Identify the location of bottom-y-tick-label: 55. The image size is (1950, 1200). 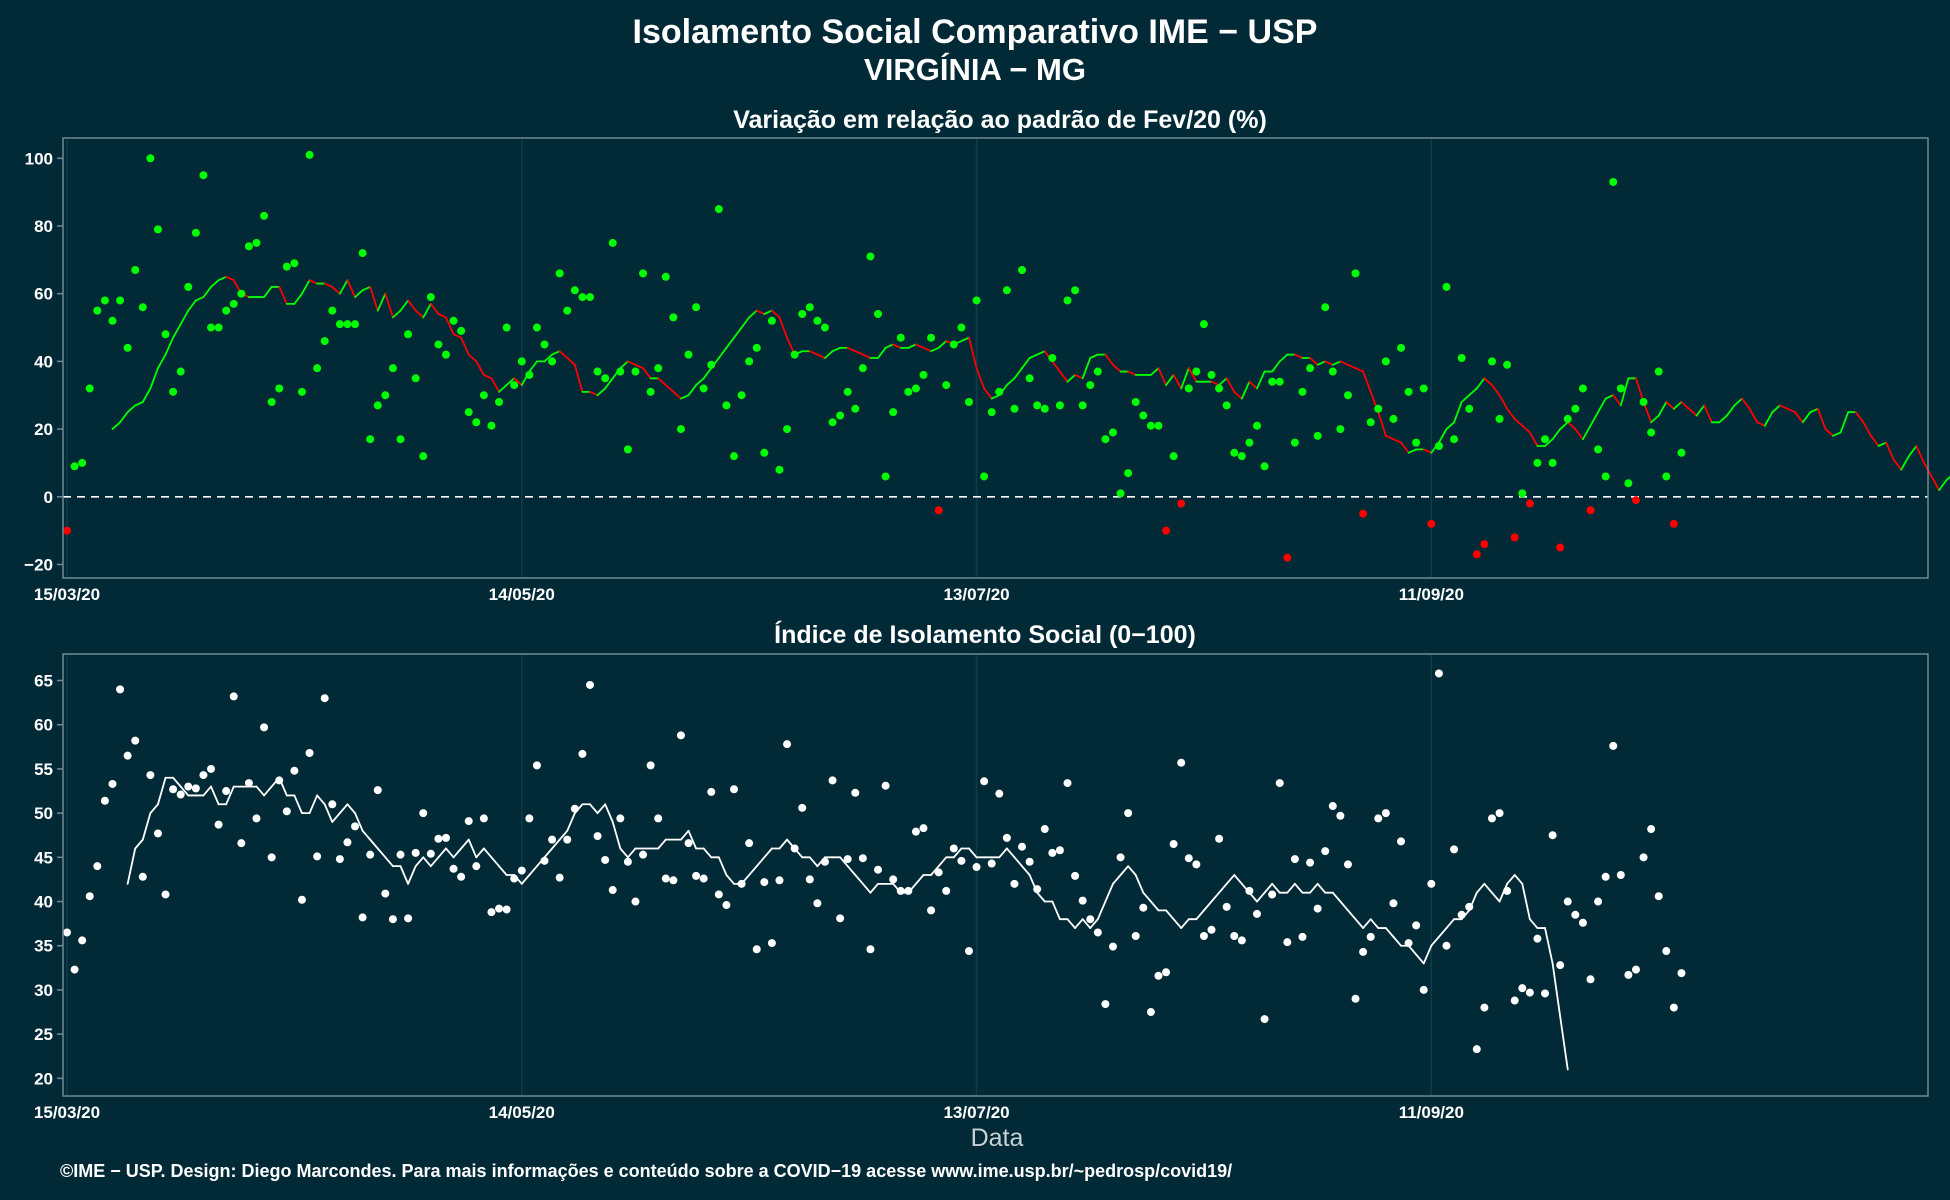
(43, 769).